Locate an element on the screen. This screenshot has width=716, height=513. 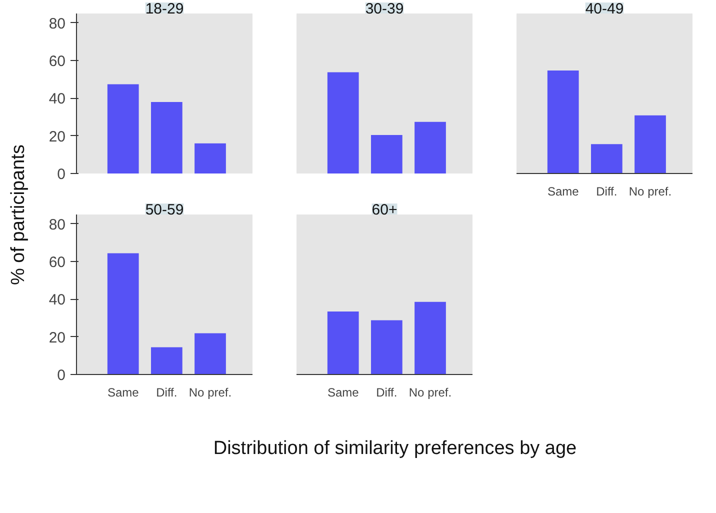
chart-title: 40-49 is located at coordinates (604, 9).